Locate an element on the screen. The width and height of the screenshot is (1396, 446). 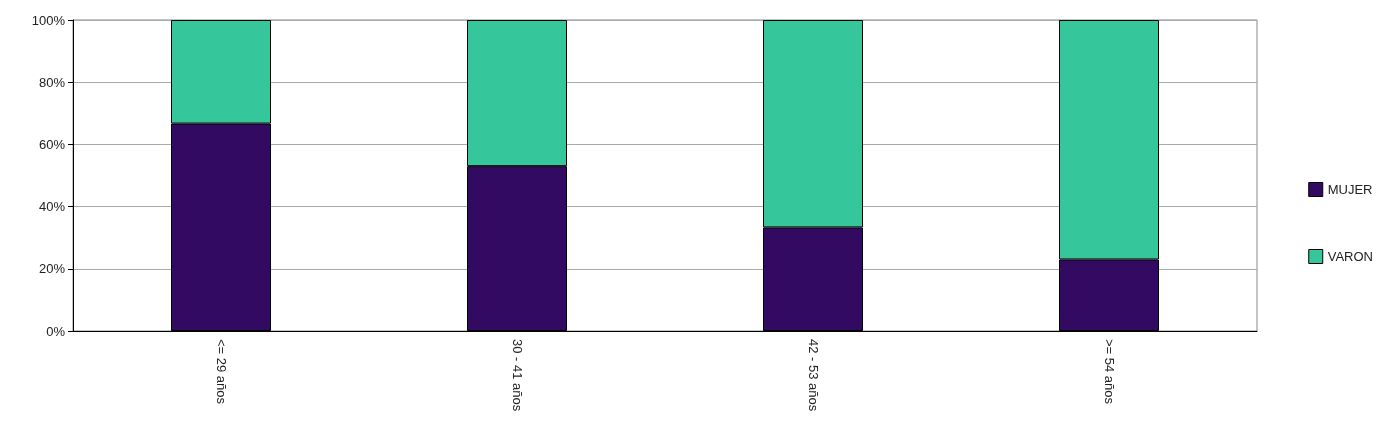
y-tick-label: 100% is located at coordinates (48, 20).